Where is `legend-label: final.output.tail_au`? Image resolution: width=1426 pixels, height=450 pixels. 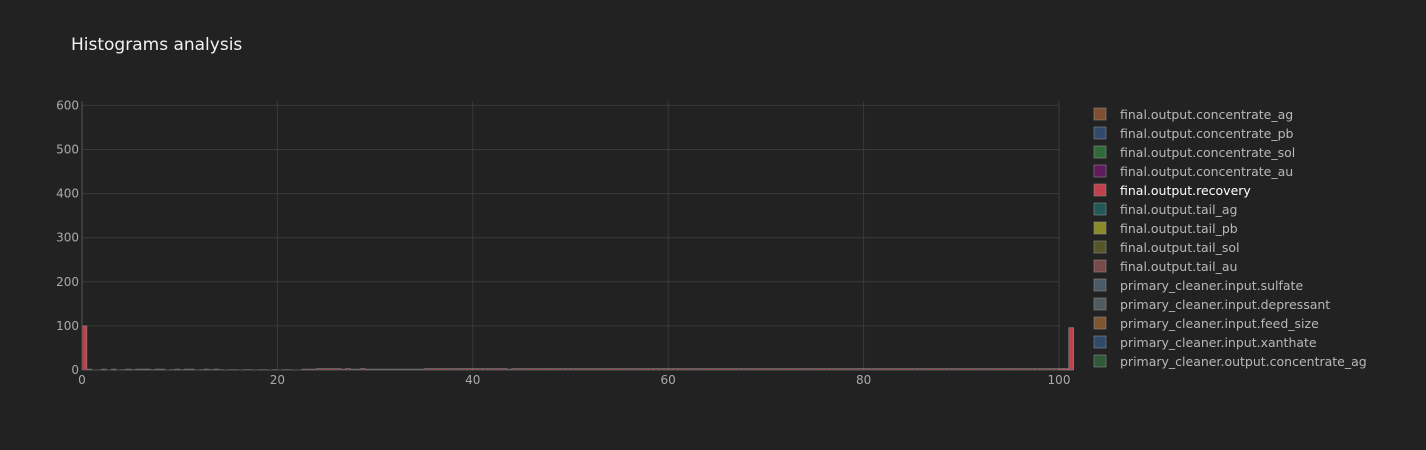 legend-label: final.output.tail_au is located at coordinates (1178, 266).